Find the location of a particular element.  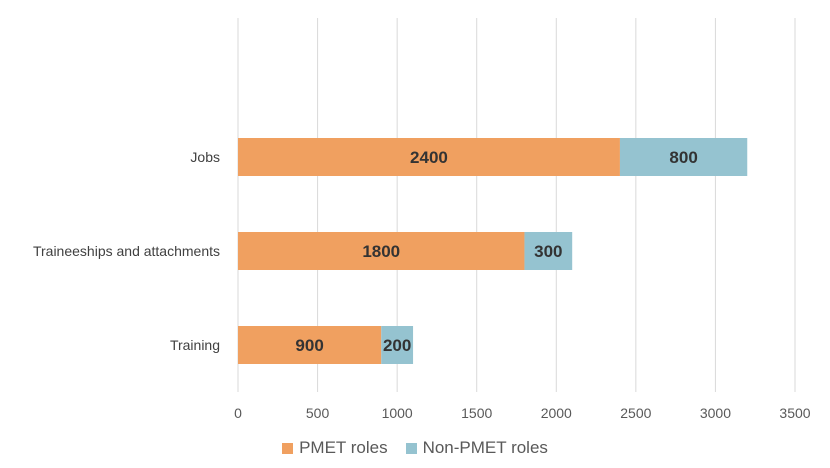

x-tick-label-5: 2500 is located at coordinates (635, 413).